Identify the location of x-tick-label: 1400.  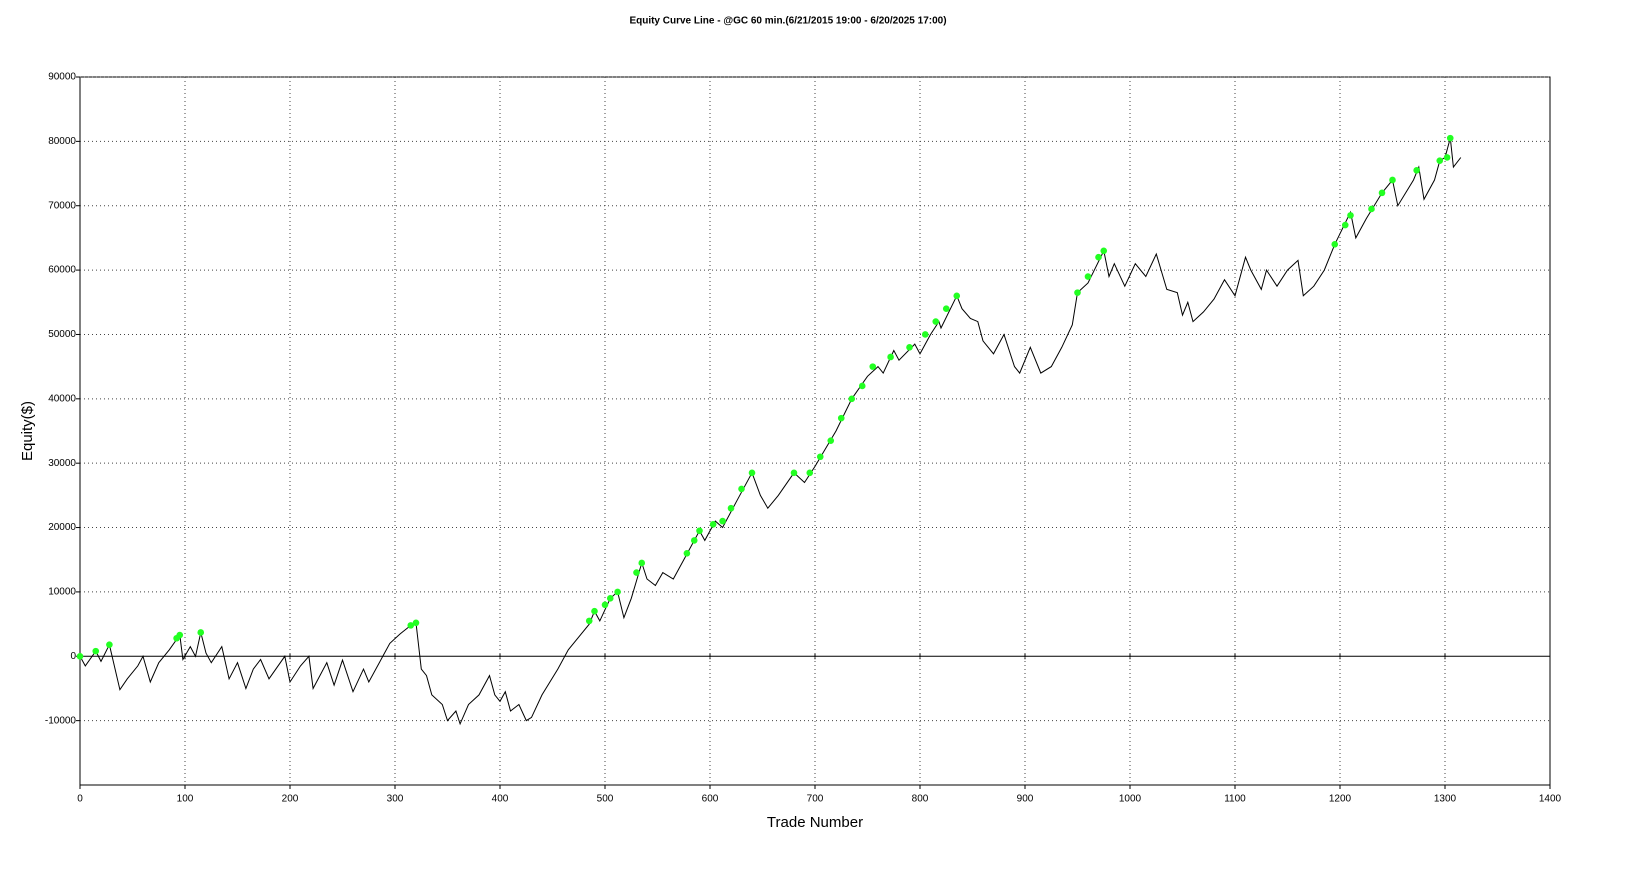
(1550, 799).